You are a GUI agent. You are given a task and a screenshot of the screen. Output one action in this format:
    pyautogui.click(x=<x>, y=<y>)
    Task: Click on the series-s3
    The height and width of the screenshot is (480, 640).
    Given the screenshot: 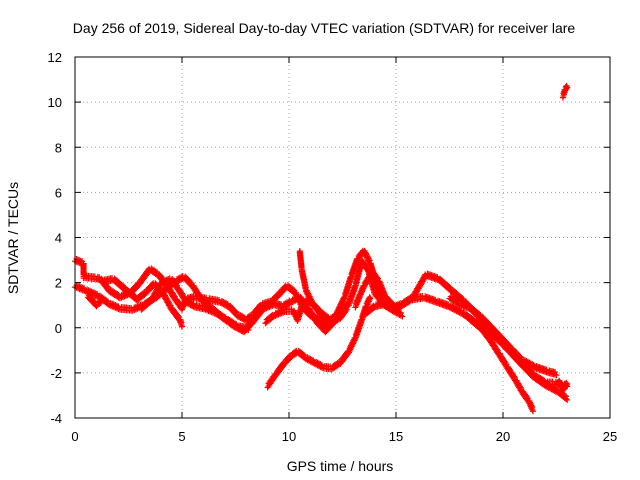 What is the action you would take?
    pyautogui.click(x=142, y=302)
    